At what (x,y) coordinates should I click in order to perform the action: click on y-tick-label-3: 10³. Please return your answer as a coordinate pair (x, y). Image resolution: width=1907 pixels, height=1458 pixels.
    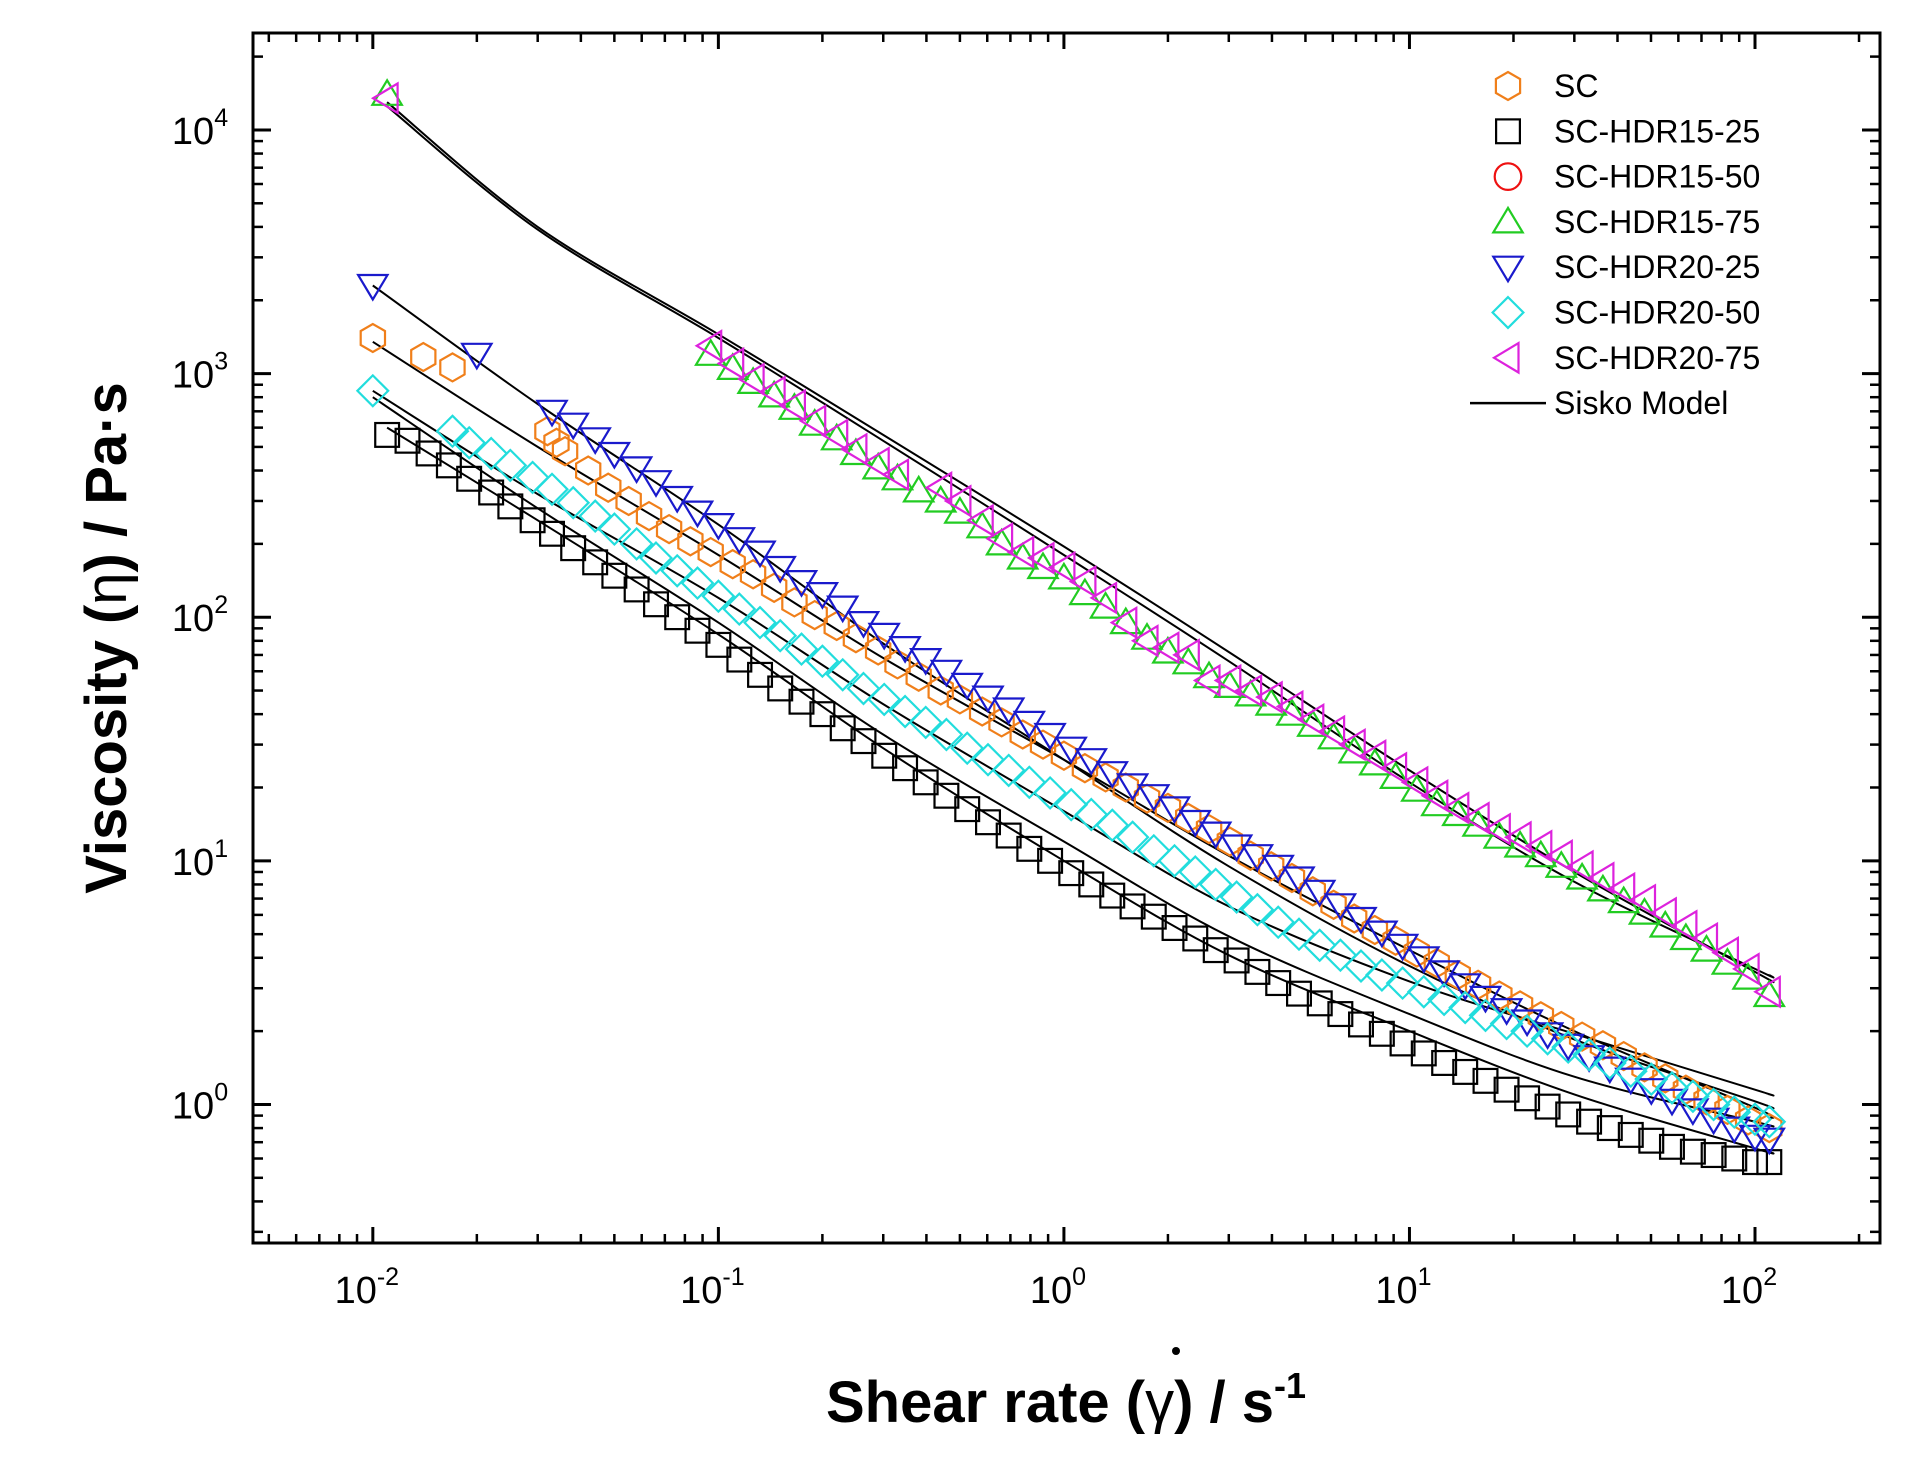
    Looking at the image, I should click on (200, 372).